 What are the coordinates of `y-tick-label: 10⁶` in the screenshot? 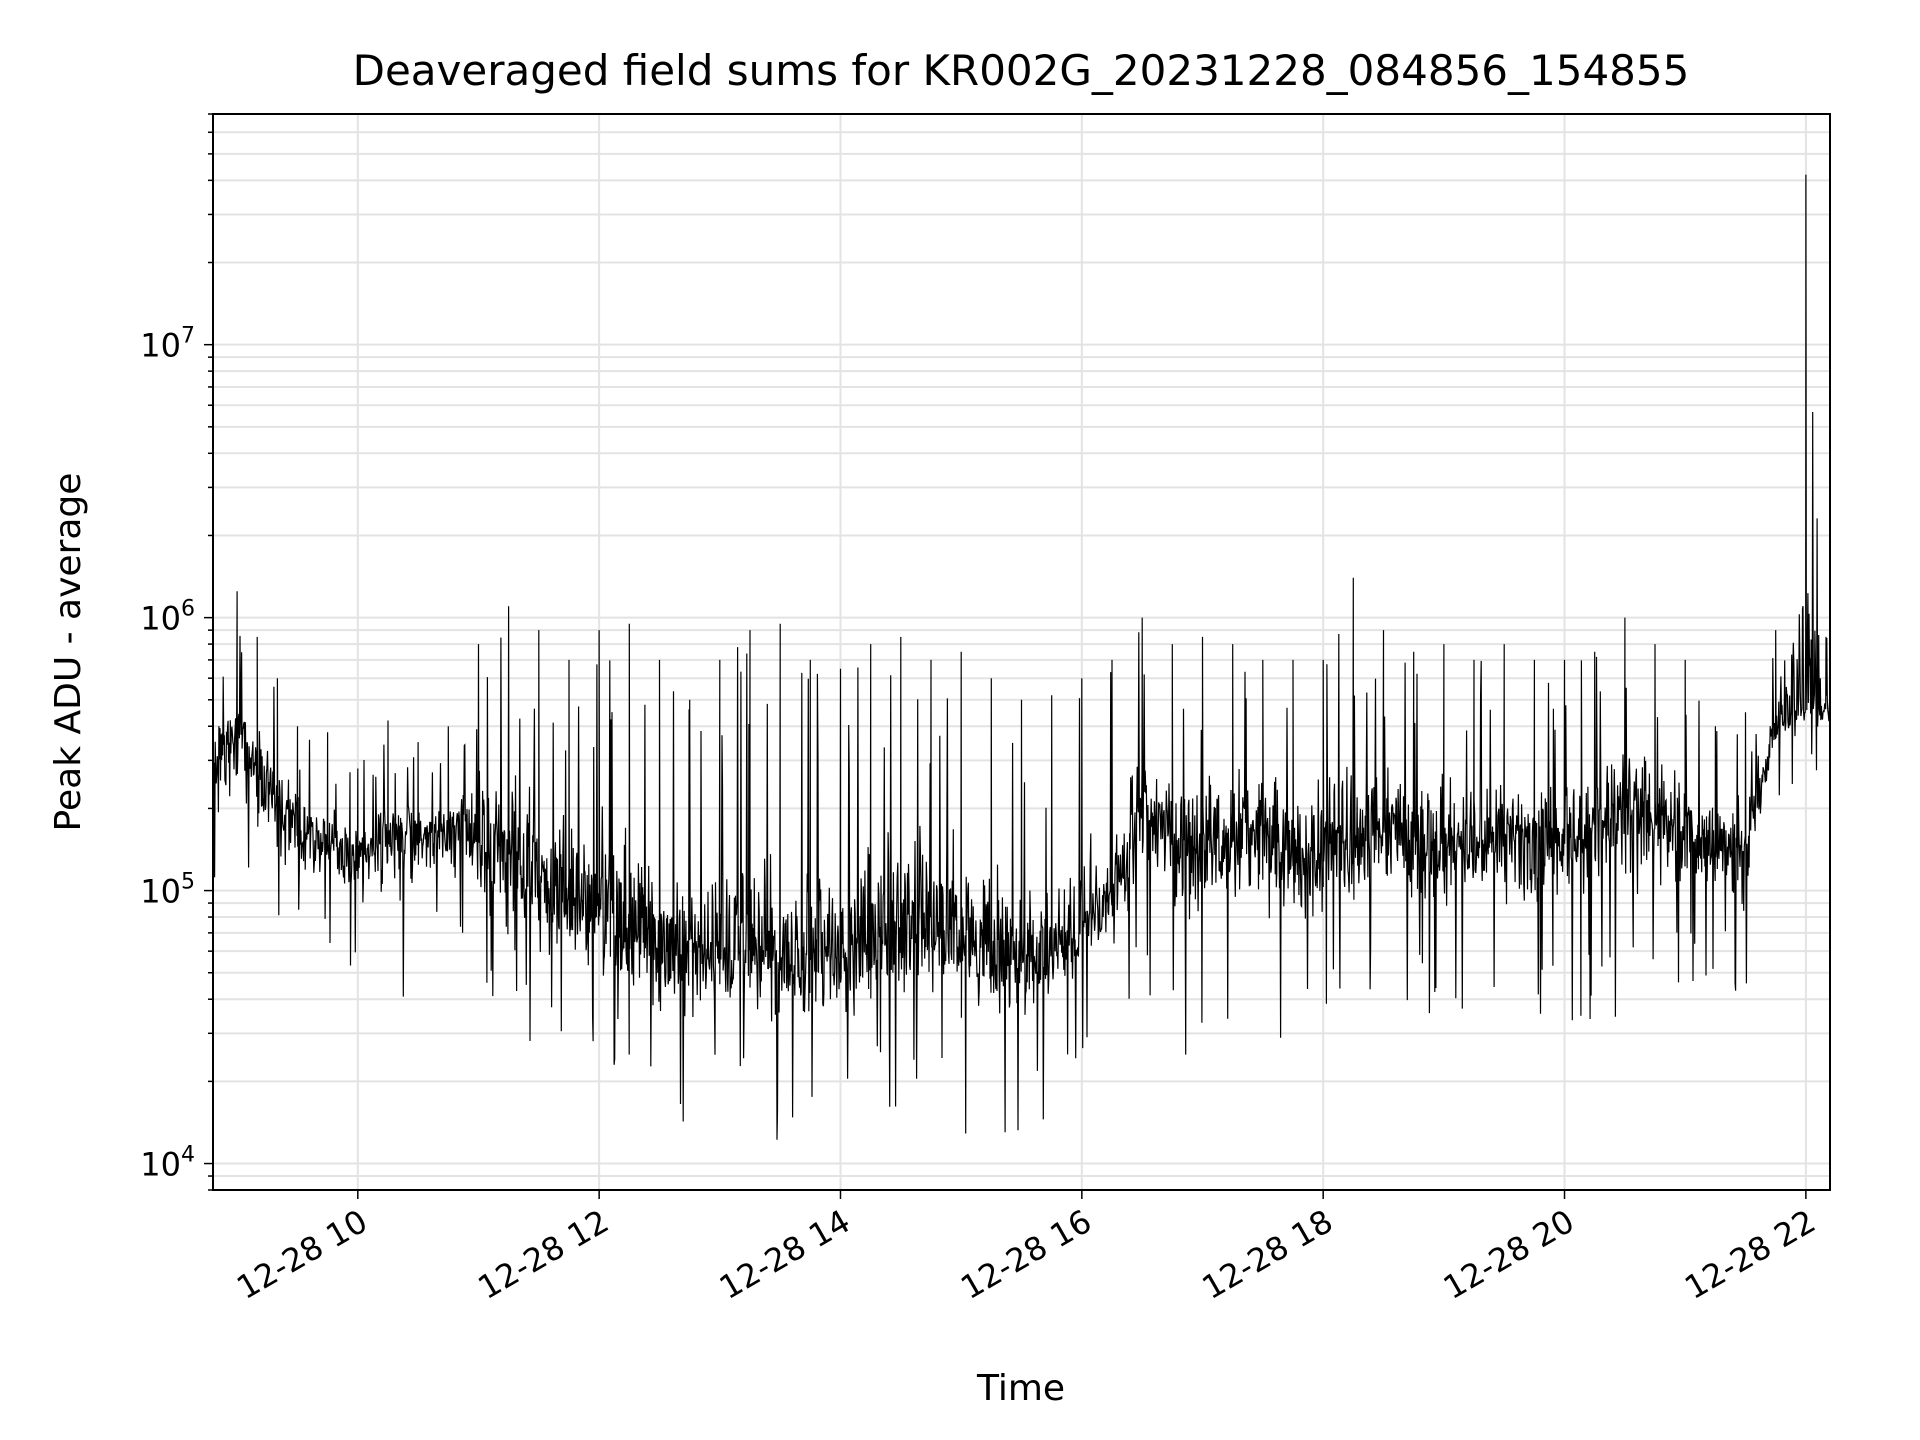 It's located at (167, 617).